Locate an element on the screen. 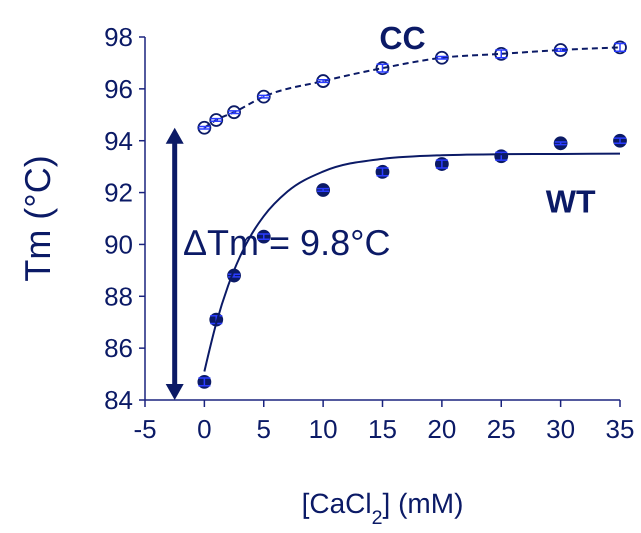 Image resolution: width=641 pixels, height=533 pixels. y-tick-label: 96 is located at coordinates (118, 89).